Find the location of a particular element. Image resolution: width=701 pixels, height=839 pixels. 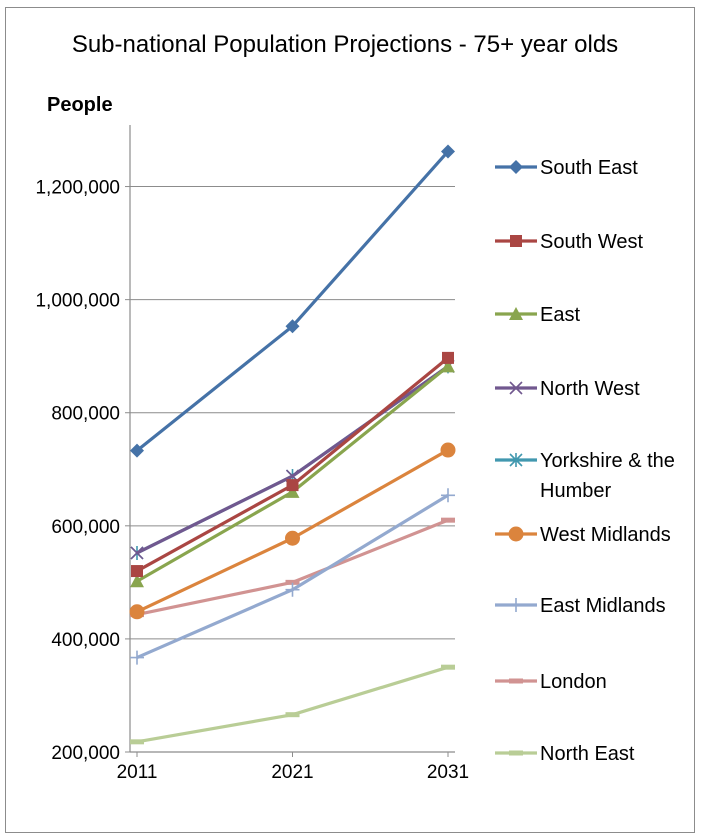

legend-item: Yorkshire & the Humber is located at coordinates (585, 476).